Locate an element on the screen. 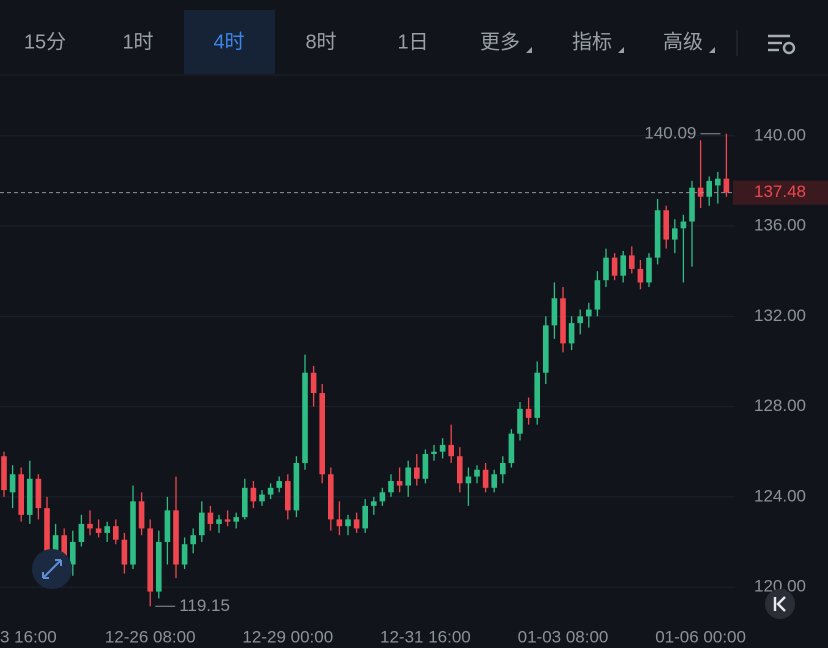 Image resolution: width=828 pixels, height=648 pixels. y-tick-label: 132.00 is located at coordinates (780, 315).